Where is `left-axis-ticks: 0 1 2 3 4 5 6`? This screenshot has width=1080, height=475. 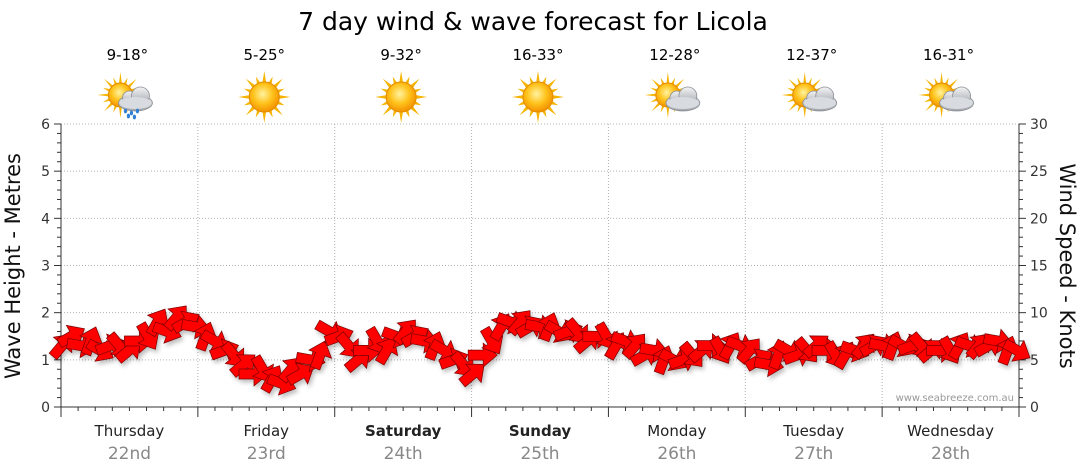
left-axis-ticks: 0 1 2 3 4 5 6 is located at coordinates (45, 266).